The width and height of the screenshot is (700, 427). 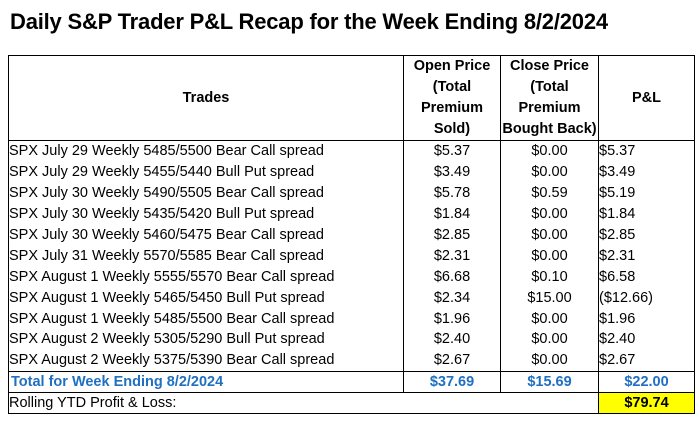 I want to click on ytd-value: $79.74, so click(x=646, y=402).